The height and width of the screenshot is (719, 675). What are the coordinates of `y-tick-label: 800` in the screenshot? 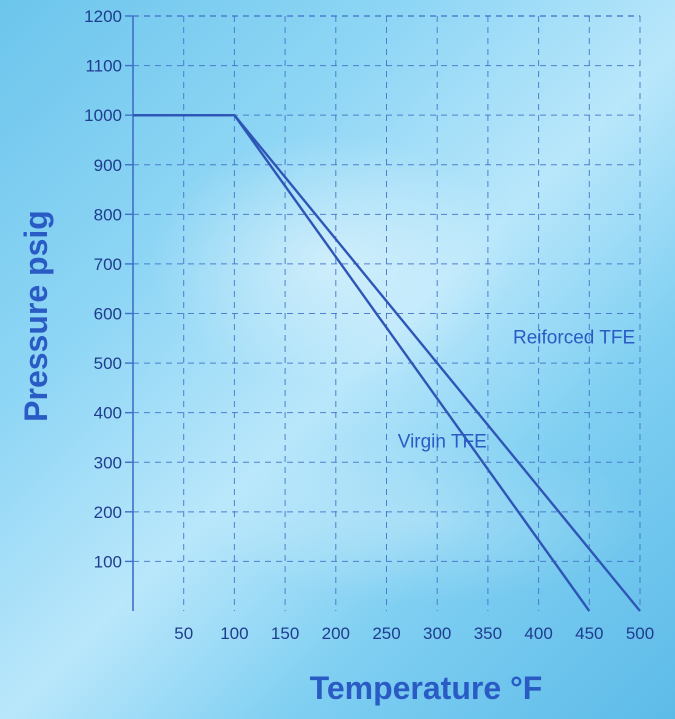 It's located at (108, 214).